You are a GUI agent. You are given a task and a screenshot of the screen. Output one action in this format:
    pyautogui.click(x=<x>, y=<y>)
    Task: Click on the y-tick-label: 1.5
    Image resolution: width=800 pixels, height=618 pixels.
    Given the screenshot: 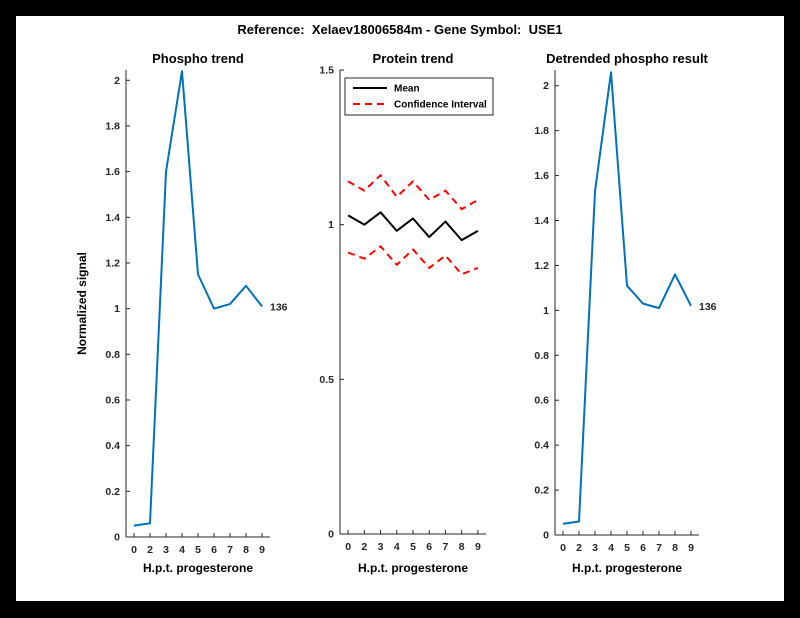 What is the action you would take?
    pyautogui.click(x=326, y=71)
    